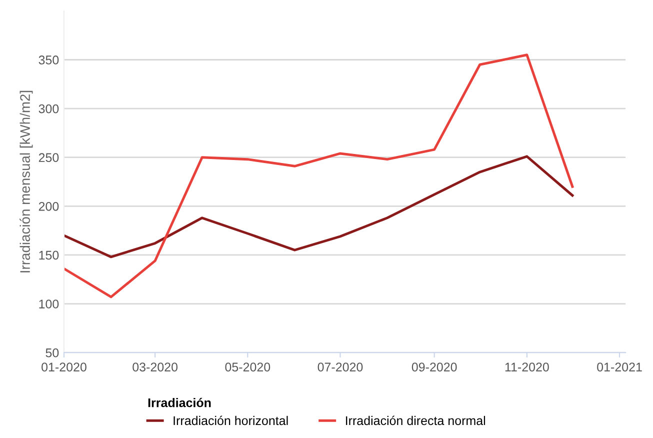  Describe the element at coordinates (49, 304) in the screenshot. I see `y-tick-label: 100` at that location.